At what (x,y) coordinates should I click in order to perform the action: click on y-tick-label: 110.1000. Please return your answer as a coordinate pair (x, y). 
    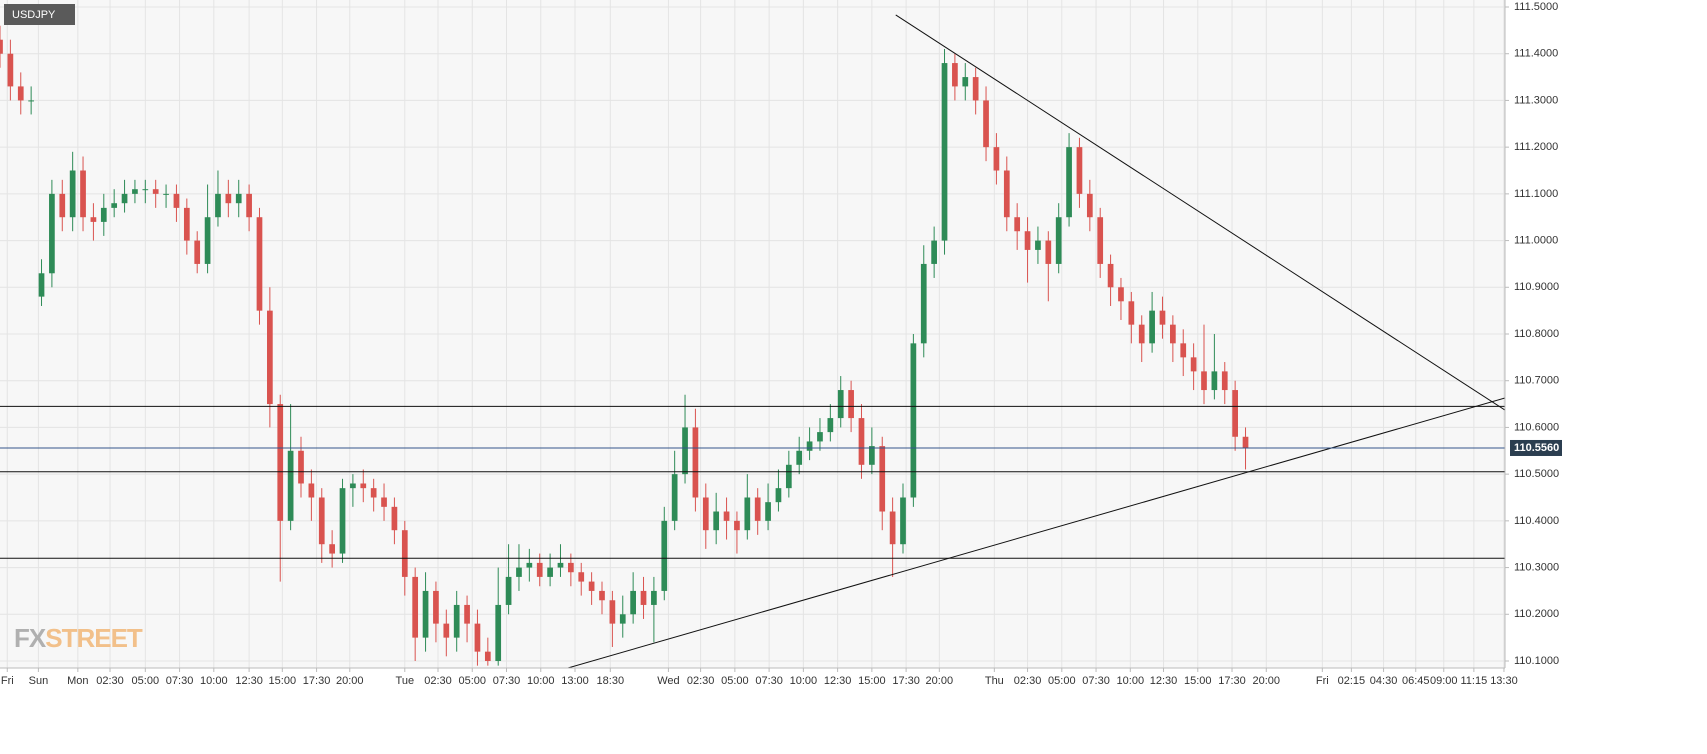
    Looking at the image, I should click on (1536, 661).